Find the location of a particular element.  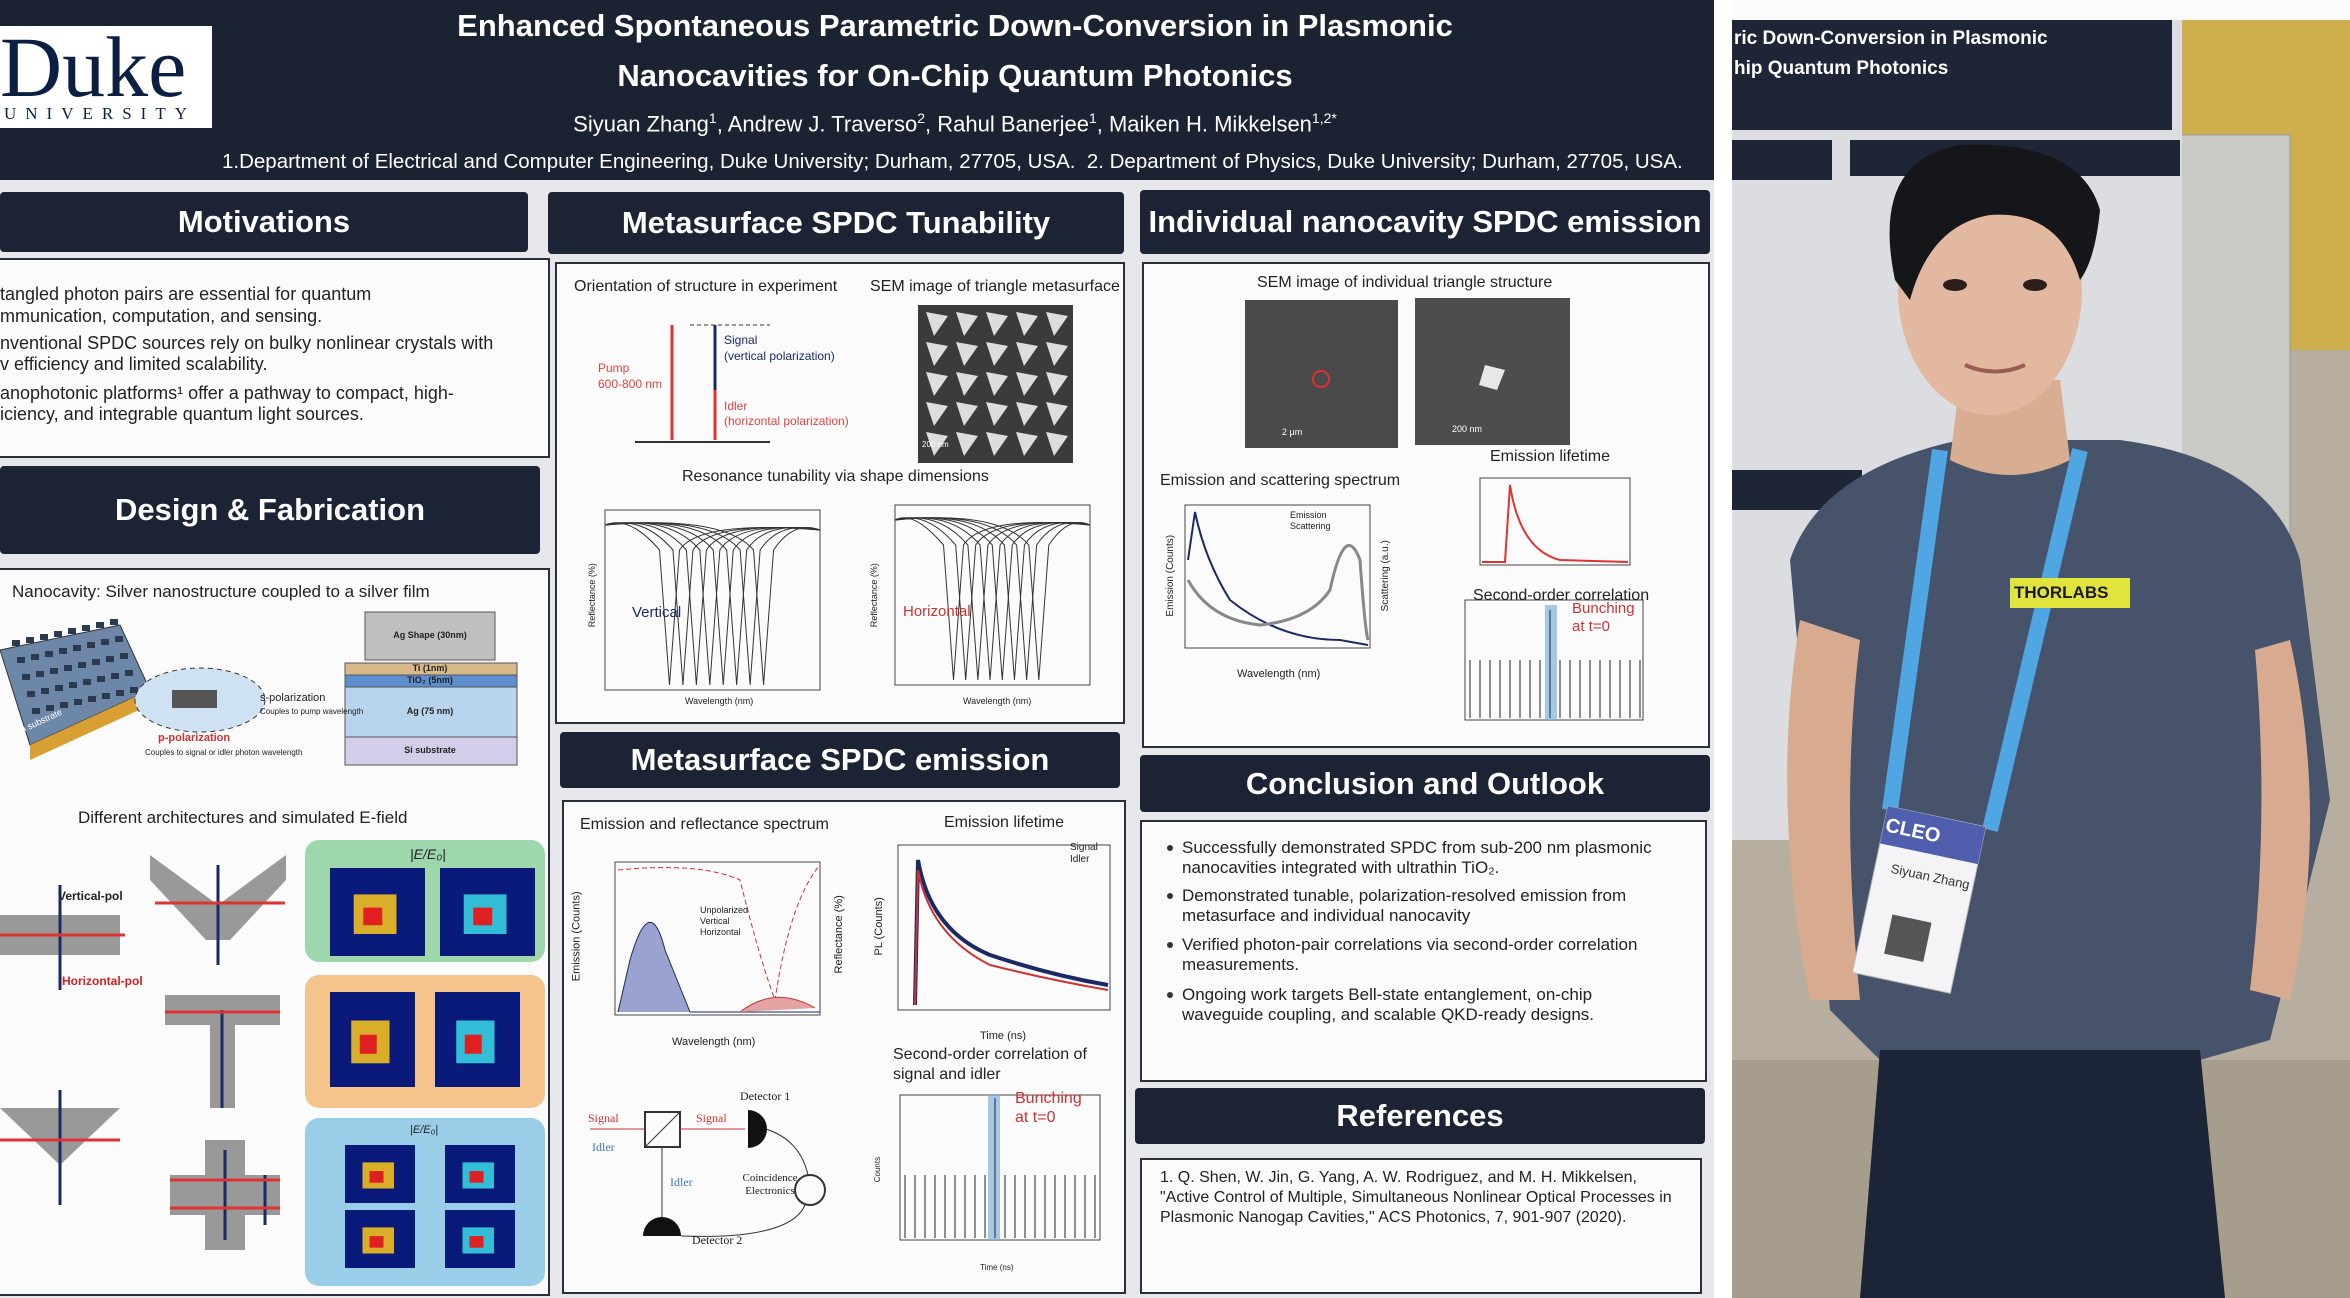

label: 200 nm is located at coordinates (1467, 429).